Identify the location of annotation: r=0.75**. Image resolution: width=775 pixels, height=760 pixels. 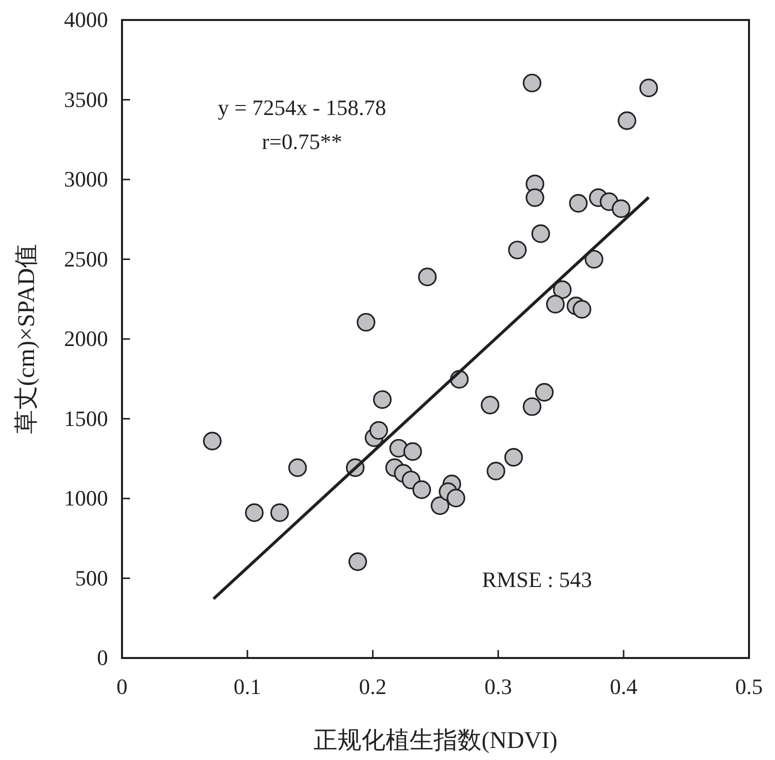
(302, 141).